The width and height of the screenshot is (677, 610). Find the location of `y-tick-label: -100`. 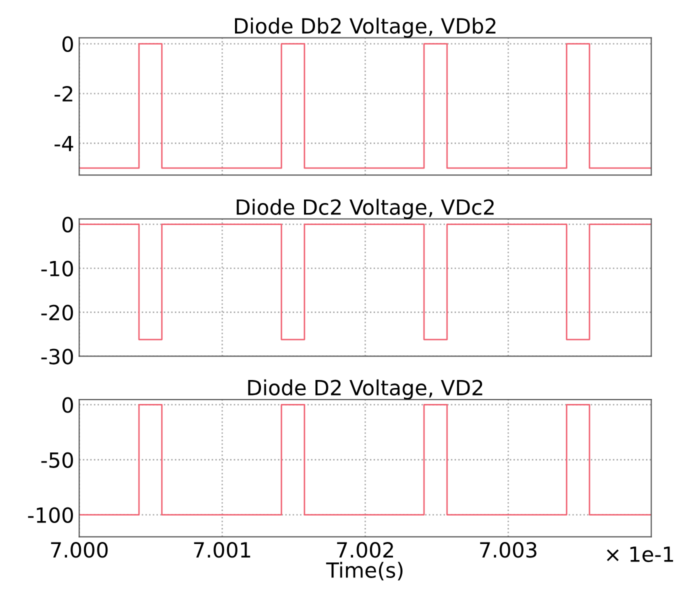

y-tick-label: -100 is located at coordinates (50, 515).